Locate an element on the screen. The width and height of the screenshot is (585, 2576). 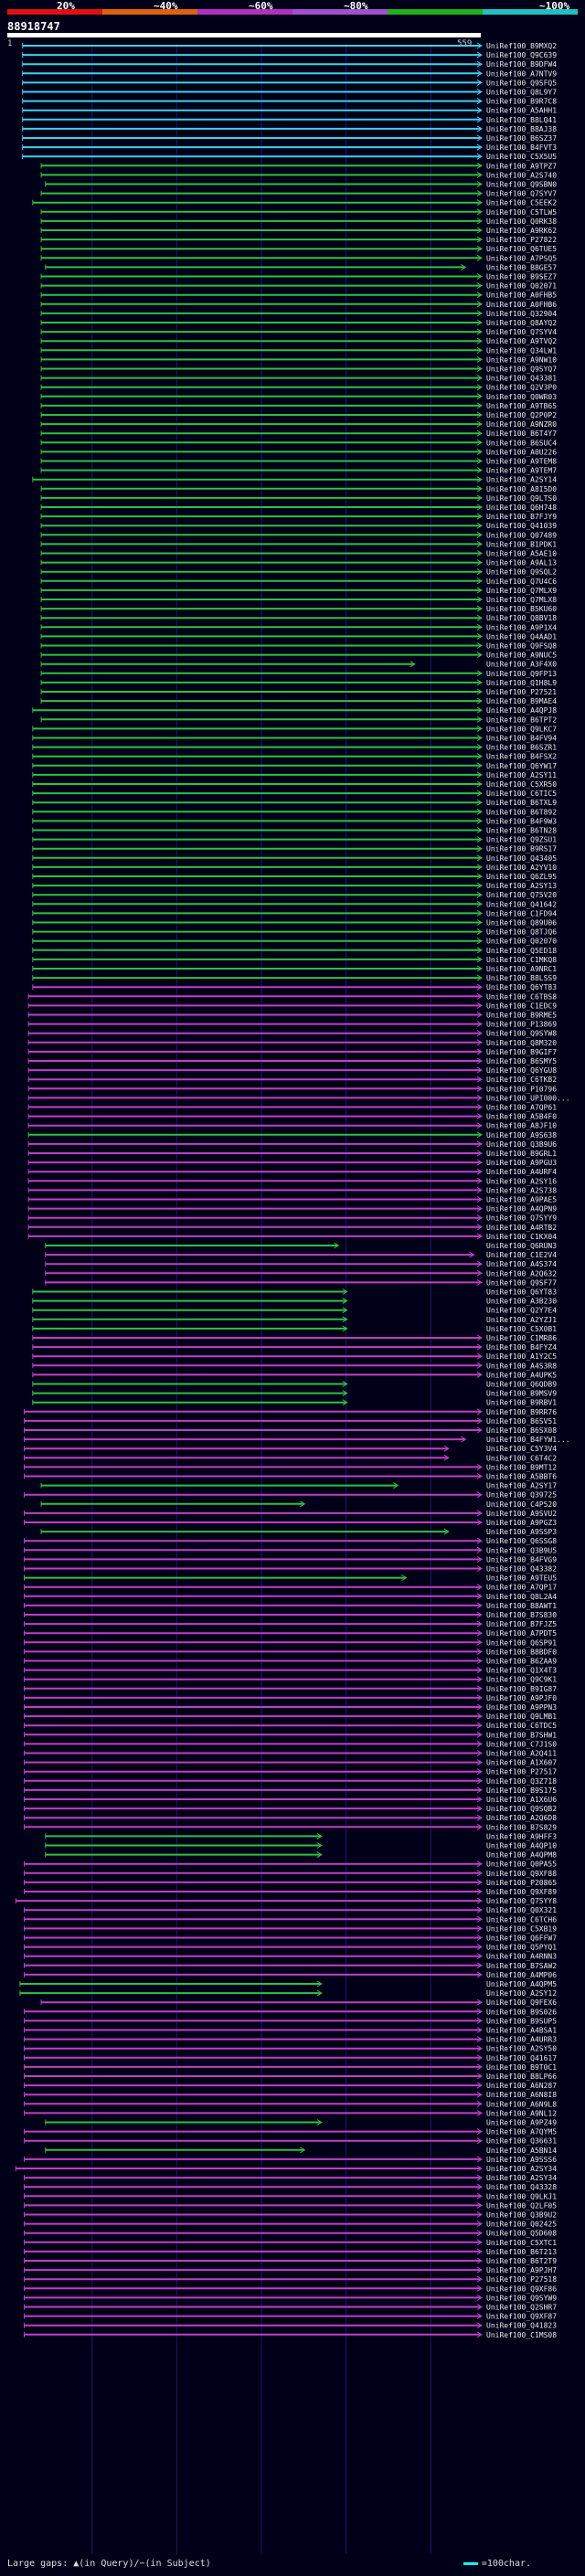
hit-row: UniRef100_B4FV94 is located at coordinates (295, 739).